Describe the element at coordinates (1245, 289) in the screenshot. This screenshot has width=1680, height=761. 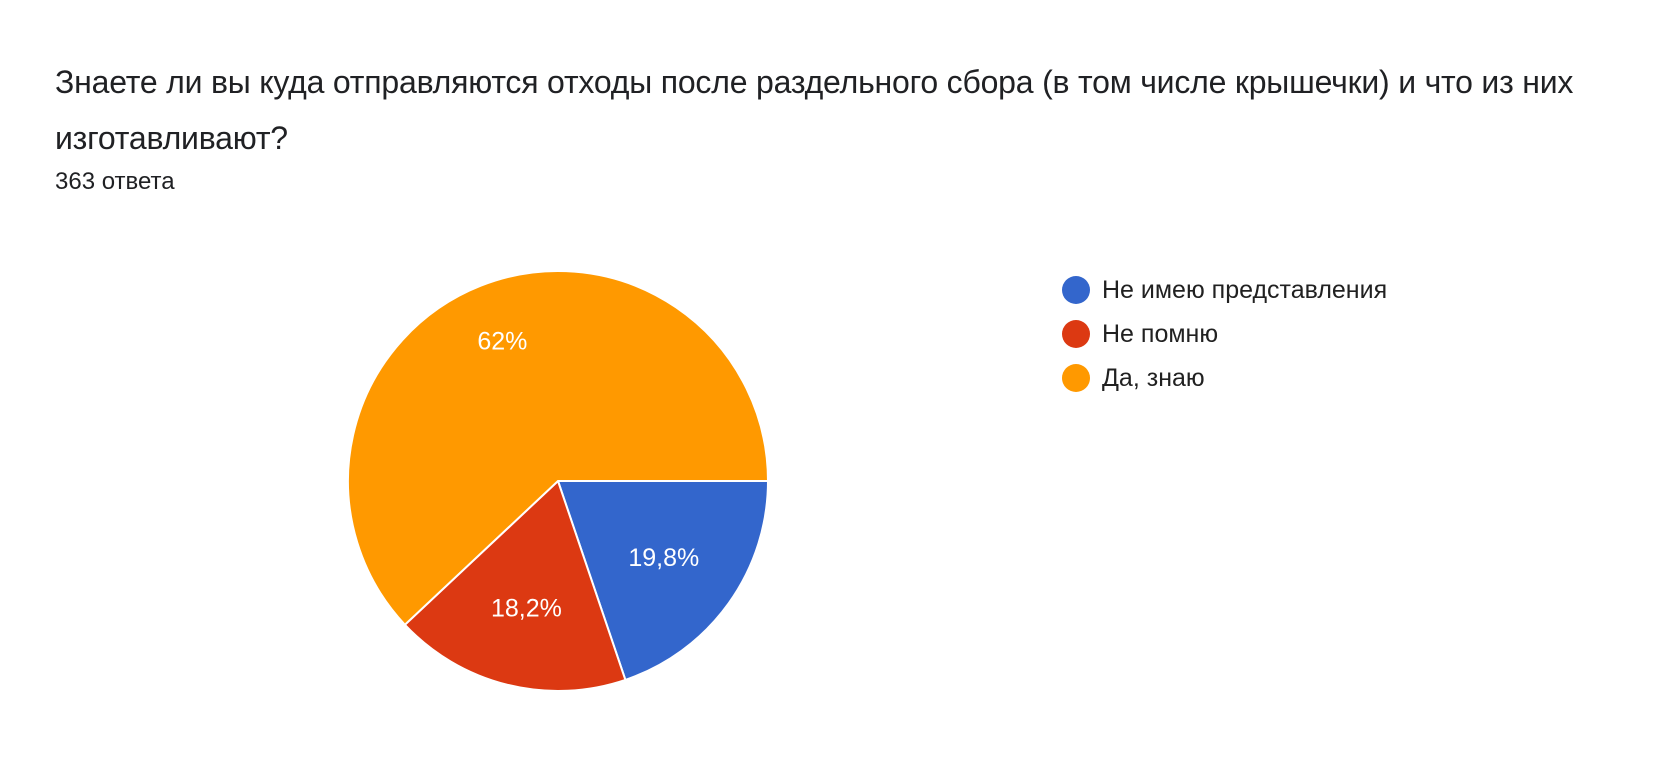
I see `legend-label: Не имею представления` at that location.